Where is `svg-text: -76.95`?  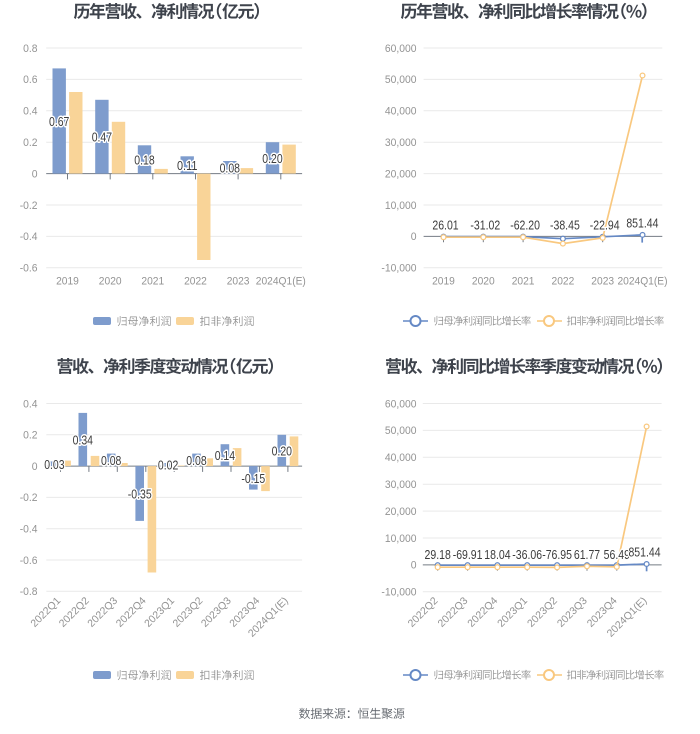
svg-text: -76.95 is located at coordinates (557, 555).